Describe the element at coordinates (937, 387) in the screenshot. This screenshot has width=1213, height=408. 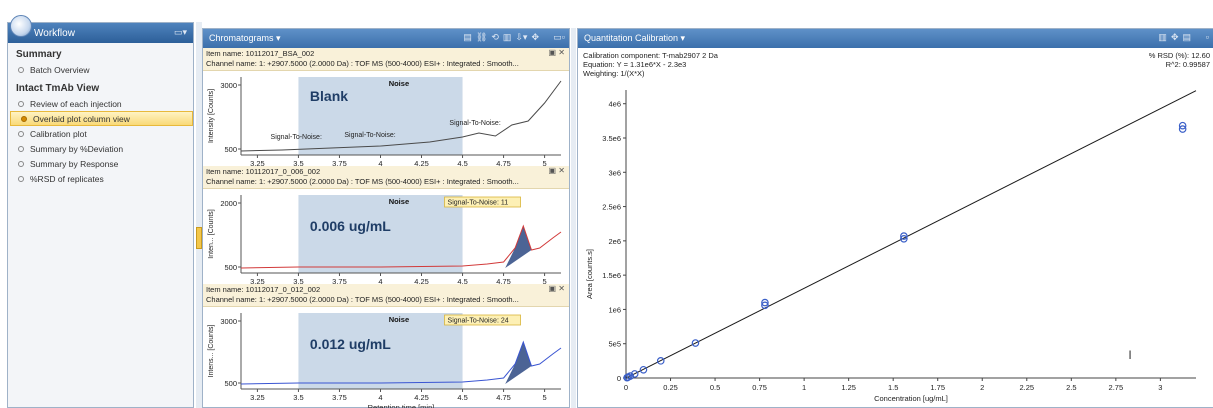
I see `x-tick-label: 1.75` at that location.